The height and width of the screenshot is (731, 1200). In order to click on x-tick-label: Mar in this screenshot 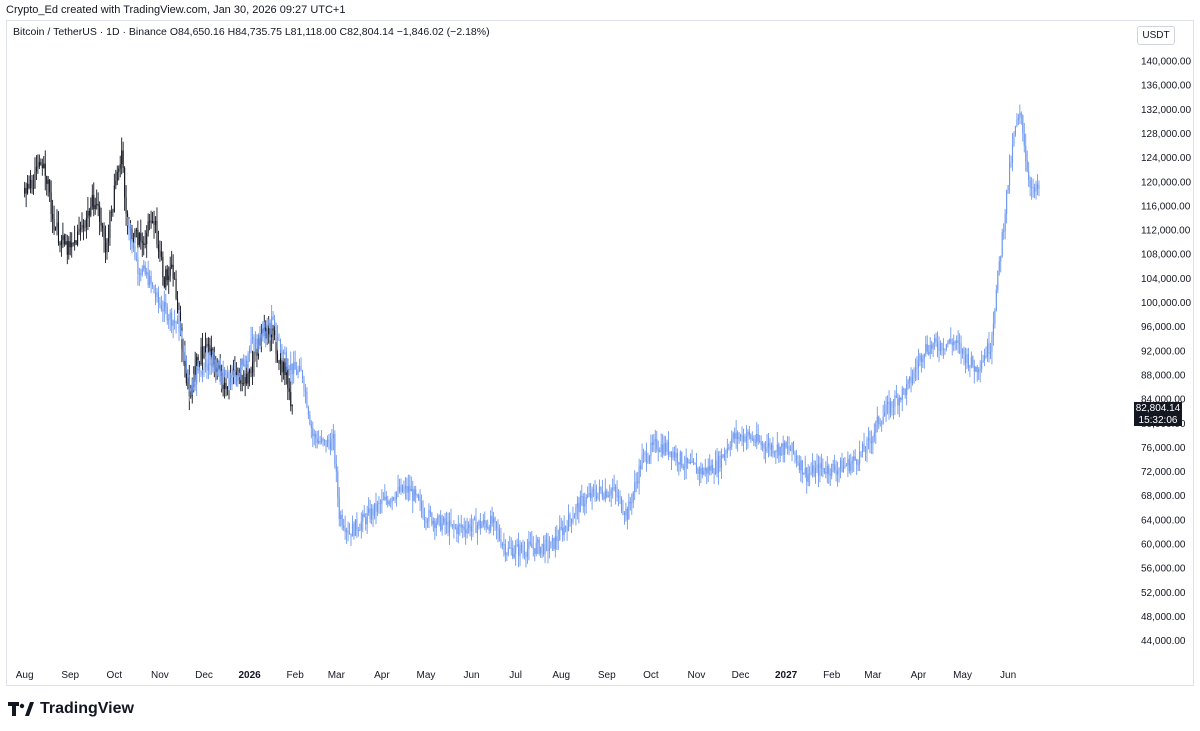, I will do `click(873, 675)`.